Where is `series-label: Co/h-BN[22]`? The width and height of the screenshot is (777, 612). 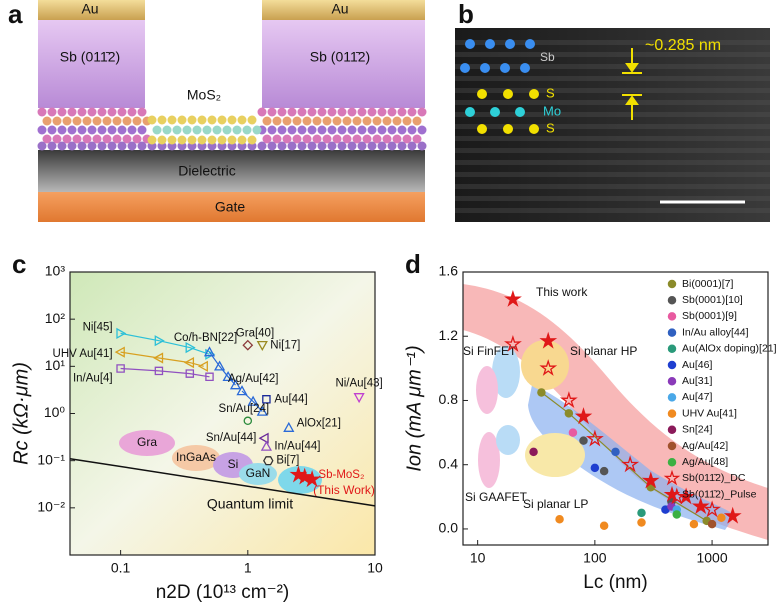 series-label: Co/h-BN[22] is located at coordinates (205, 338).